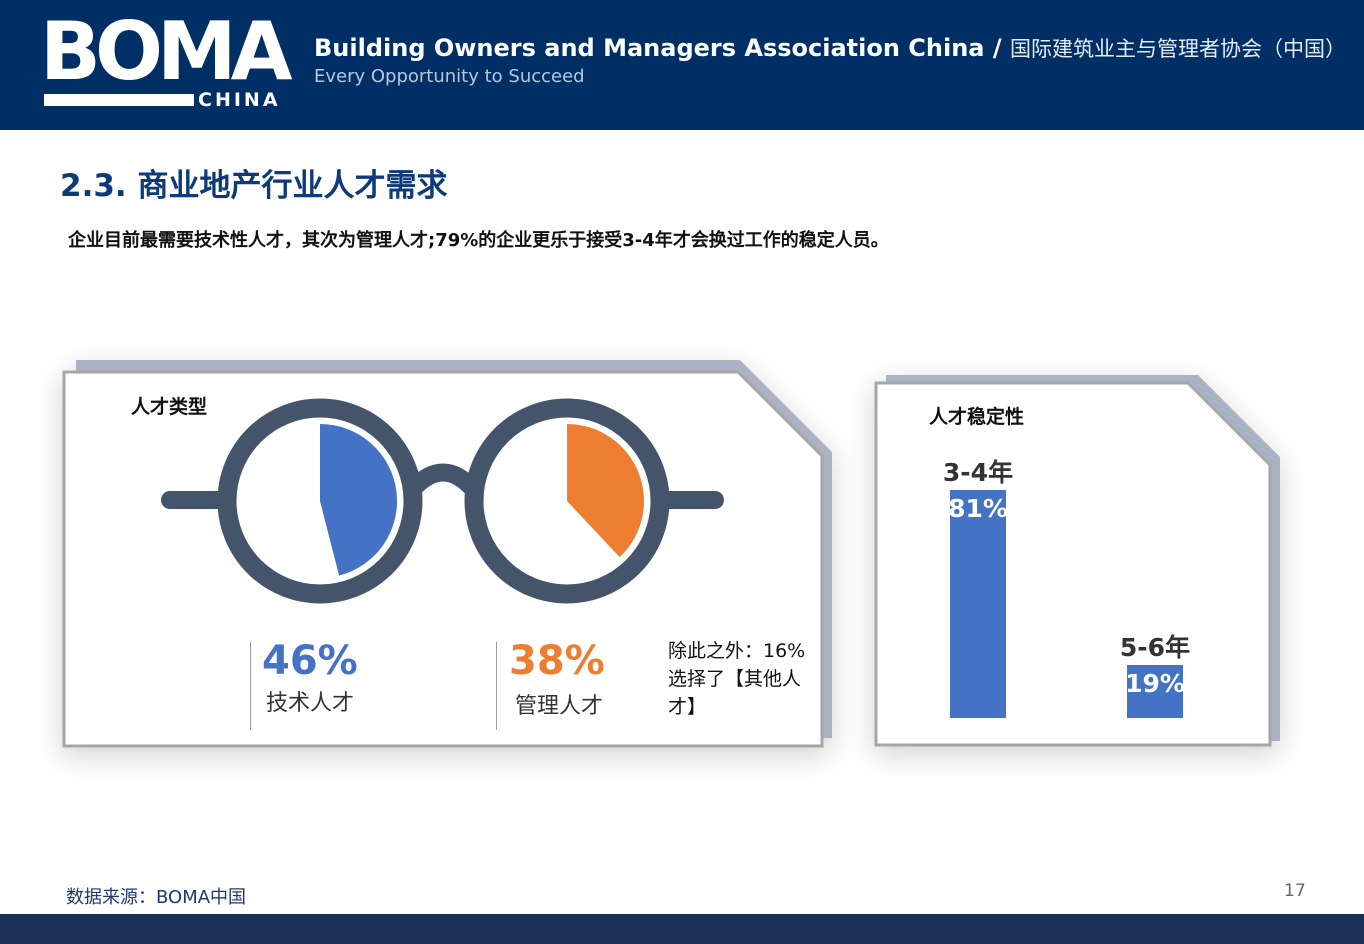 Image resolution: width=1364 pixels, height=944 pixels. What do you see at coordinates (978, 472) in the screenshot?
I see `bar-category-3-4-years: 3-4年` at bounding box center [978, 472].